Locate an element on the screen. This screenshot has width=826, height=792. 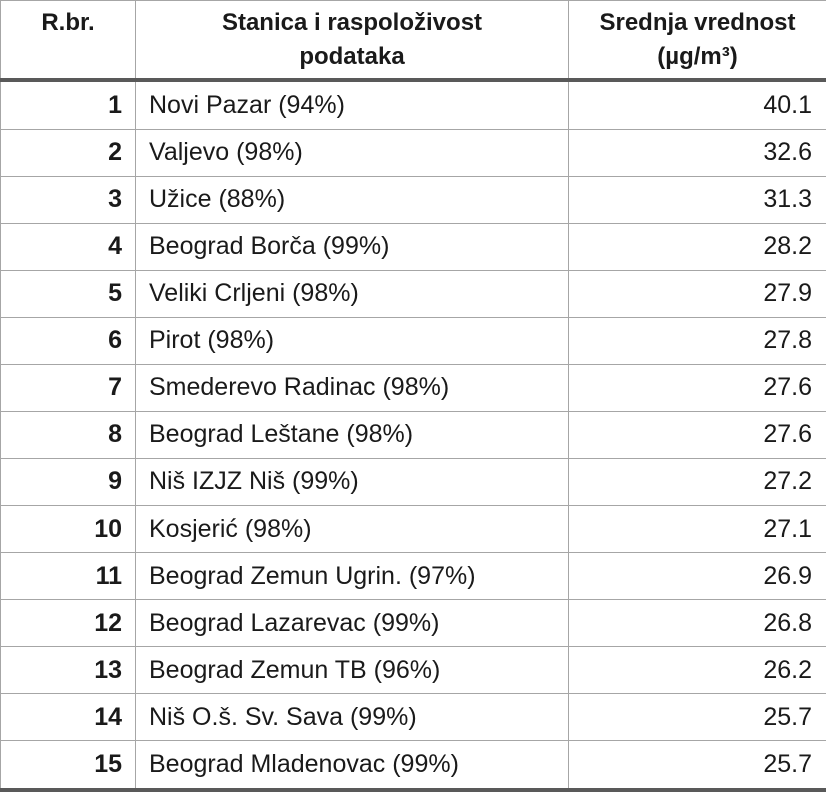
row-value-cell: 27.9 is located at coordinates (697, 293).